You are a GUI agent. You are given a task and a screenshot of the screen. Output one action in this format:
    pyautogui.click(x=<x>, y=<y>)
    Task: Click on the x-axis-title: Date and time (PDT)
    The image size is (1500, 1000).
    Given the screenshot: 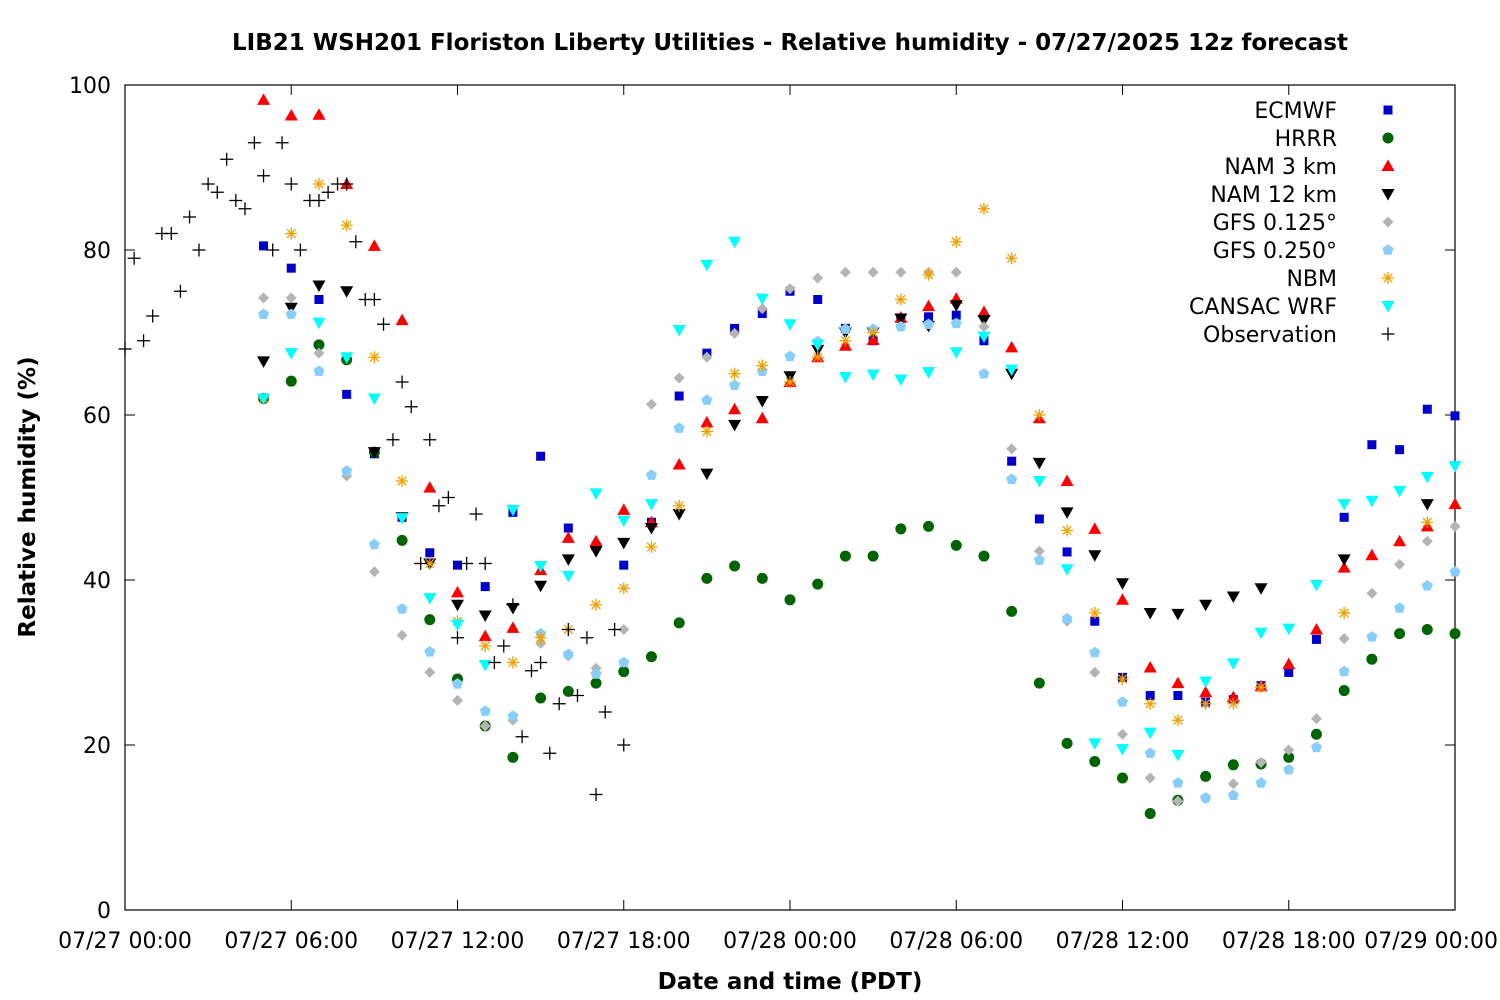 What is the action you would take?
    pyautogui.click(x=790, y=982)
    